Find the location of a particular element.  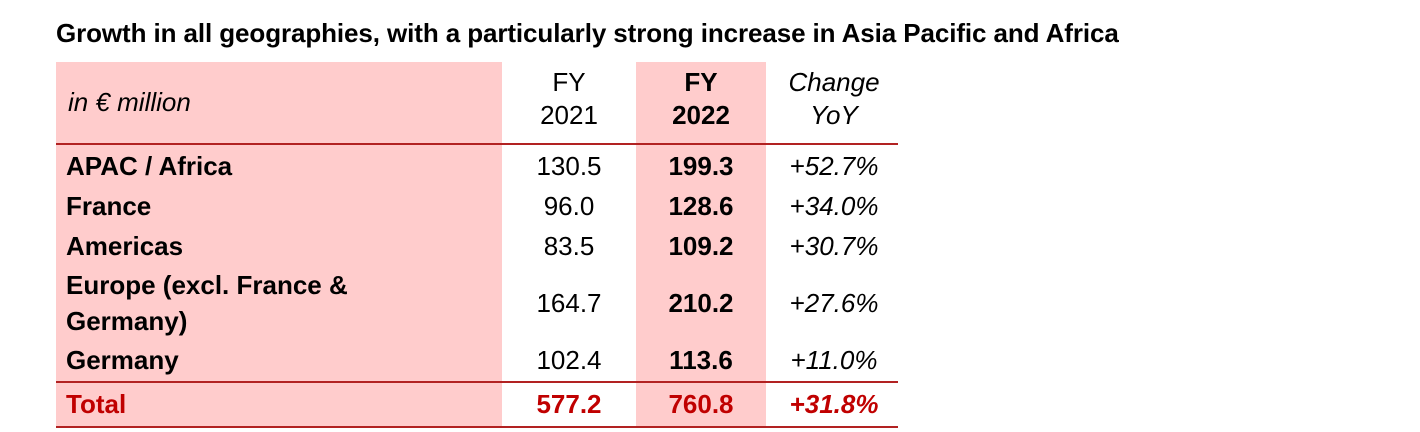

header-fy2022: FY 2022 is located at coordinates (701, 98).